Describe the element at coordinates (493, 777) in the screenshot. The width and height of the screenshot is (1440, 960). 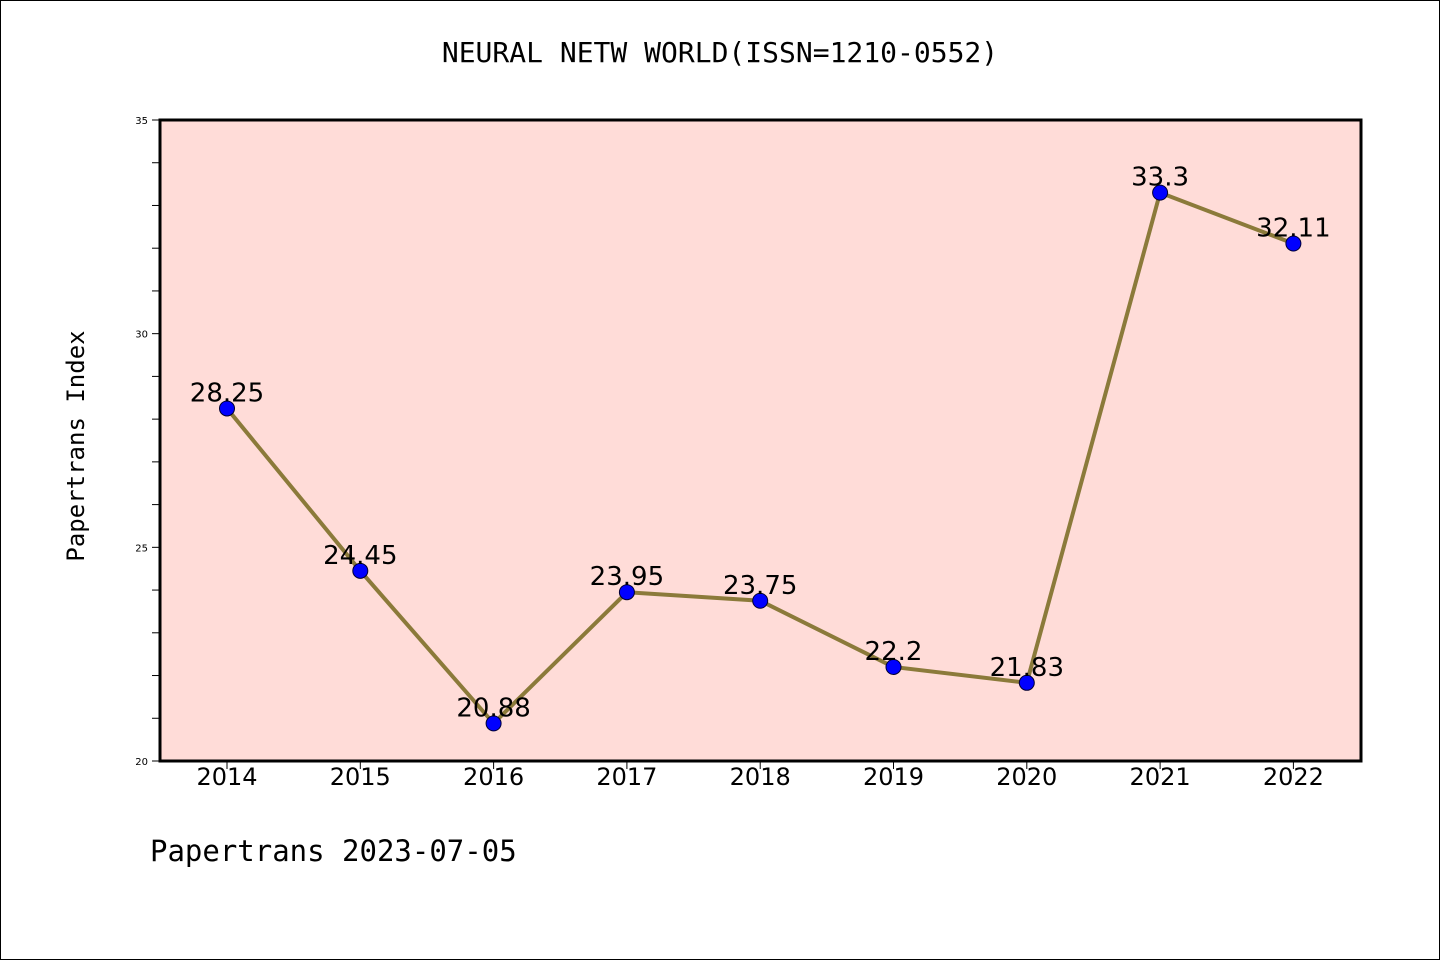
I see `x-tick-label: 2016` at that location.